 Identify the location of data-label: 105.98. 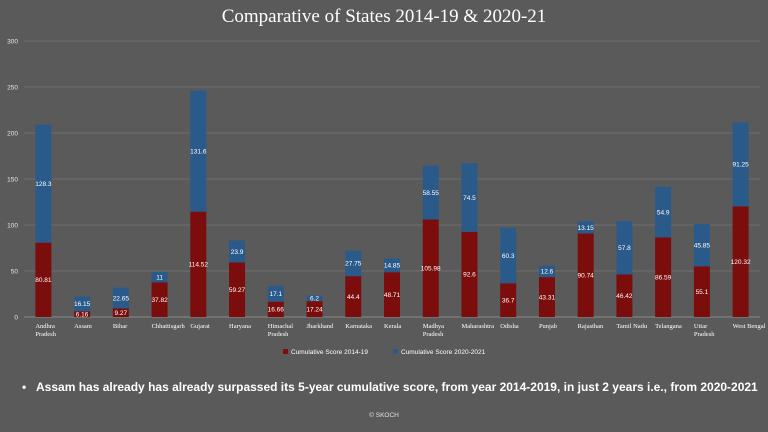
(431, 269).